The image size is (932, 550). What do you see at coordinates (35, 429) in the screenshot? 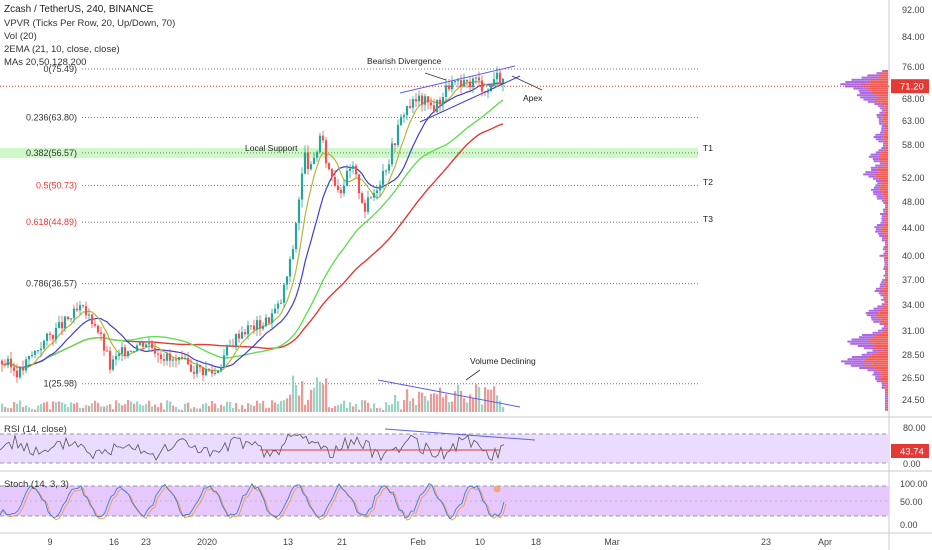
I see `rsi-pane-label: RSI (14, close)` at bounding box center [35, 429].